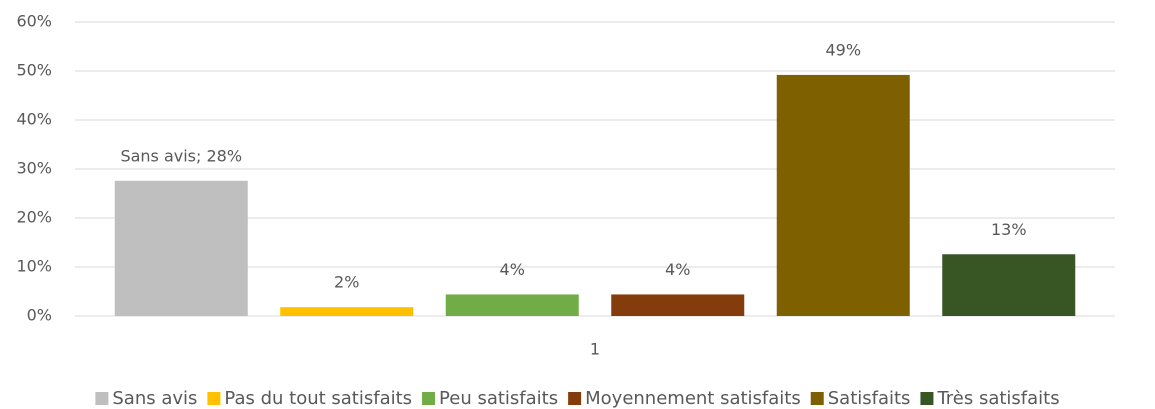 This screenshot has height=409, width=1155. Describe the element at coordinates (346, 282) in the screenshot. I see `data-label: 2%` at that location.